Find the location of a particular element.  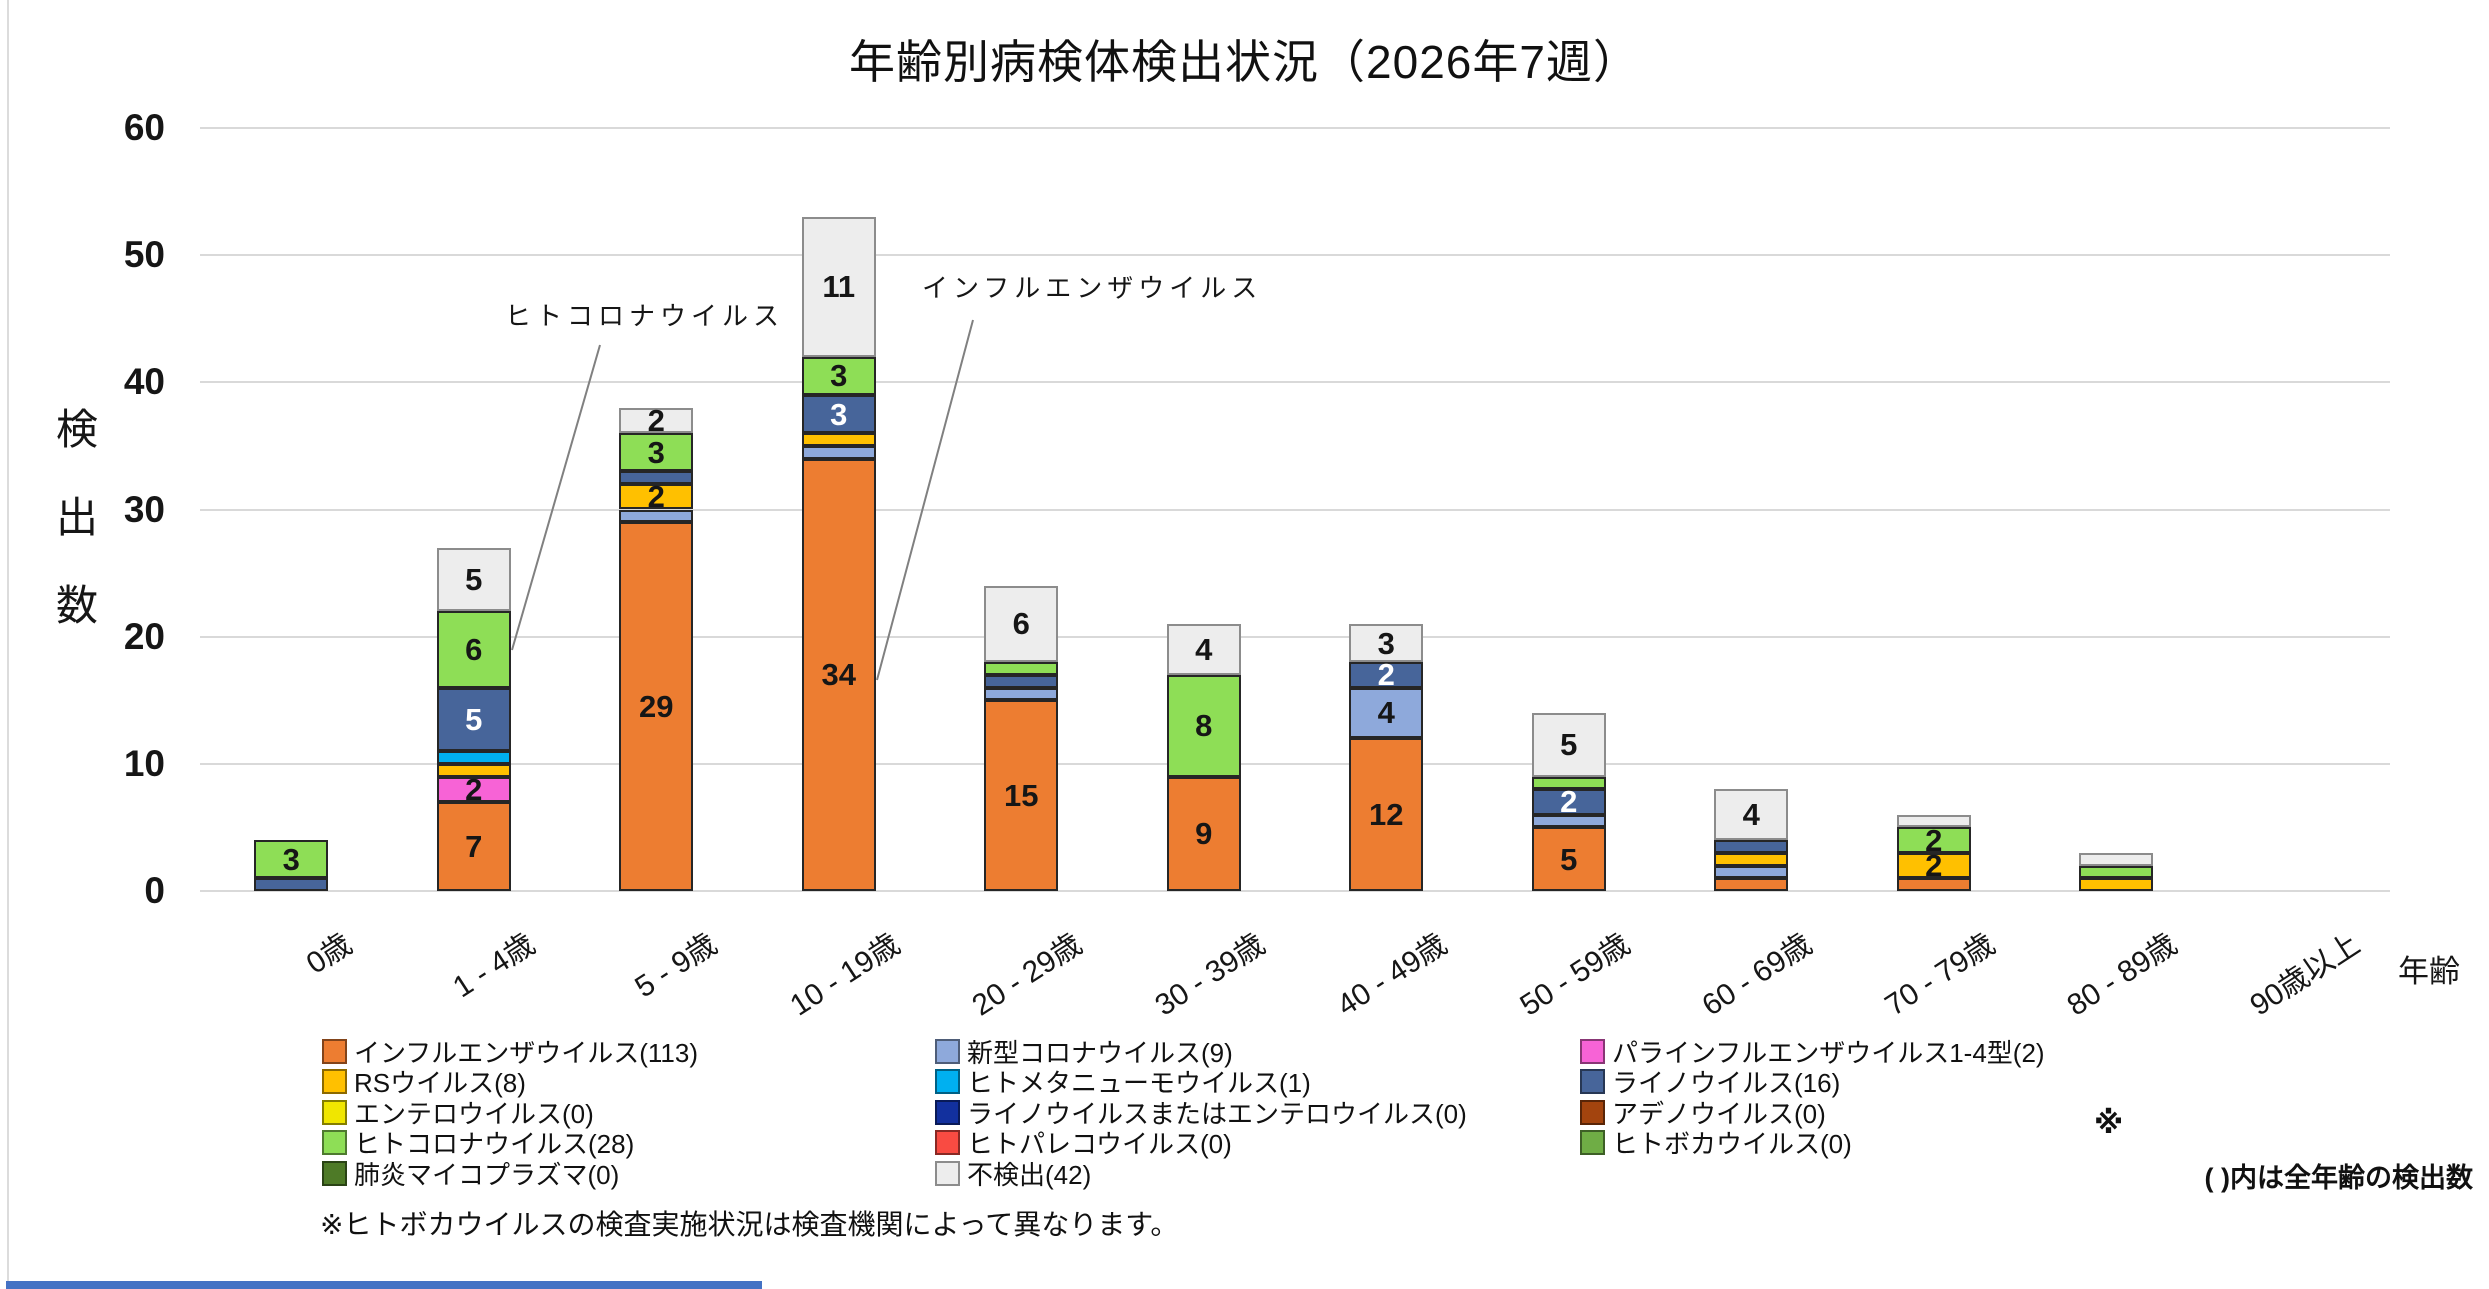

bar-segment-9-cat-3: 3 is located at coordinates (838, 376).